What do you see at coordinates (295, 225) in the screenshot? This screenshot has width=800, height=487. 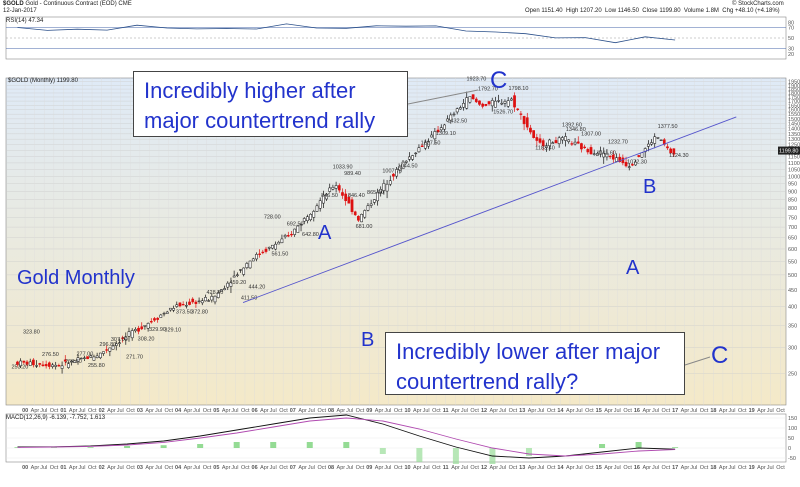 I see `price-label: 692.50` at bounding box center [295, 225].